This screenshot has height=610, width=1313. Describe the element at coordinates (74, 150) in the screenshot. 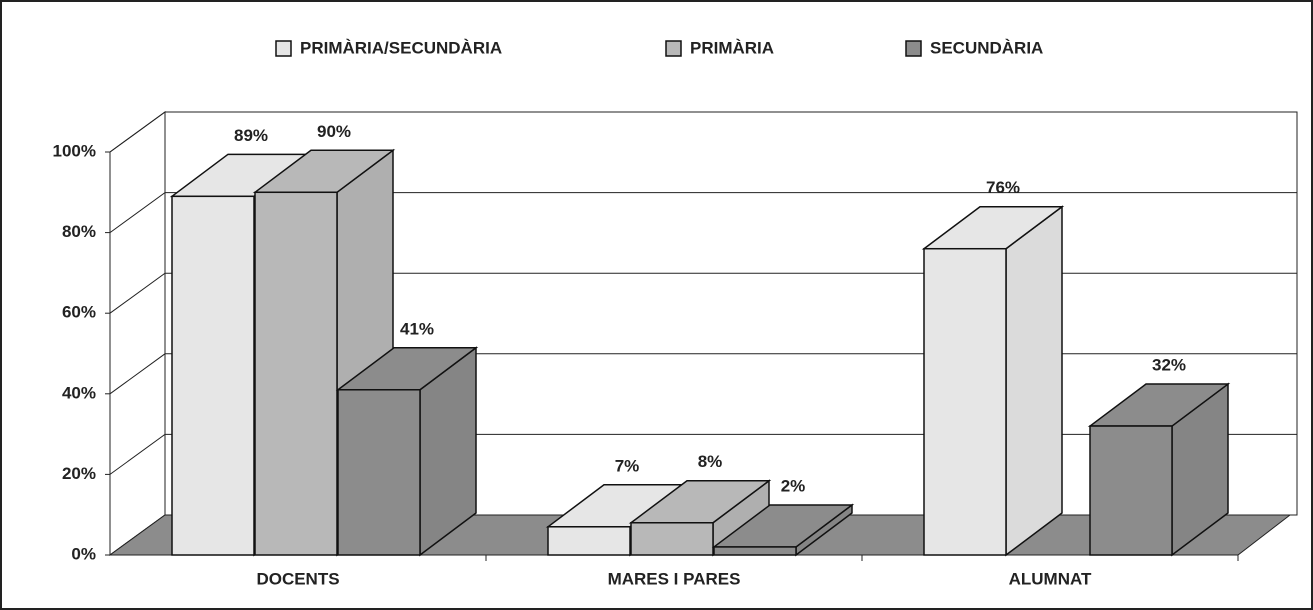

I see `y-tick-label: 100%` at that location.